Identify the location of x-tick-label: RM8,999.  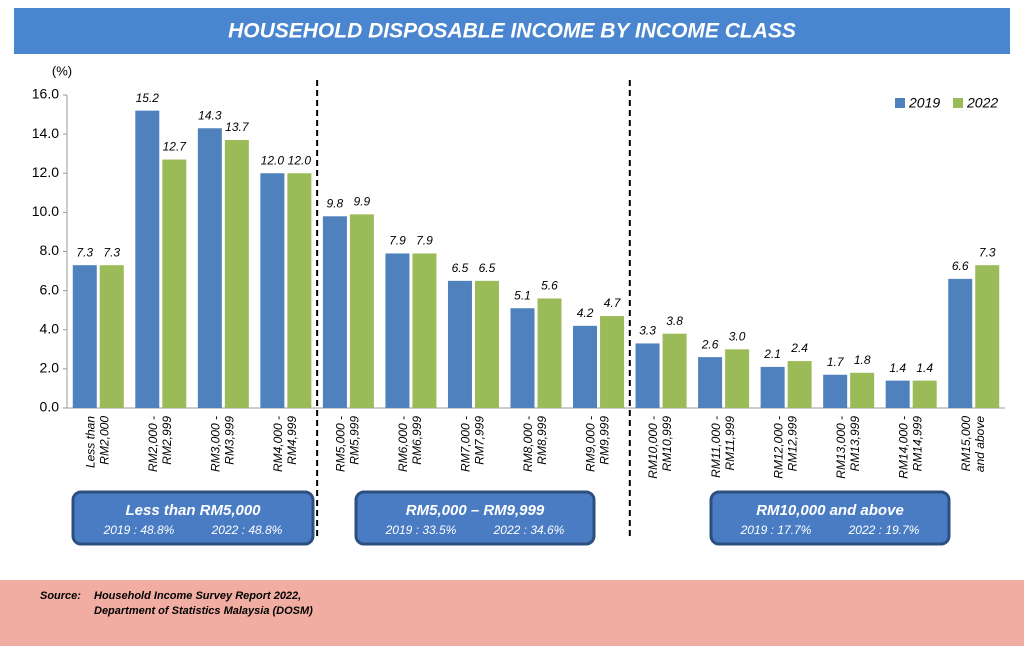
(542, 440).